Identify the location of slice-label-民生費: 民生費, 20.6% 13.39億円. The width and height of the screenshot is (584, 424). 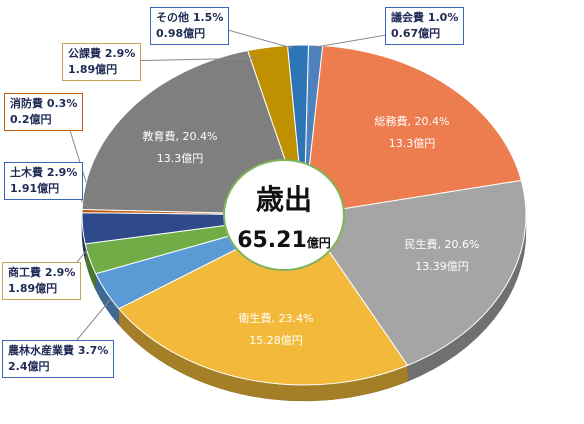
(442, 255).